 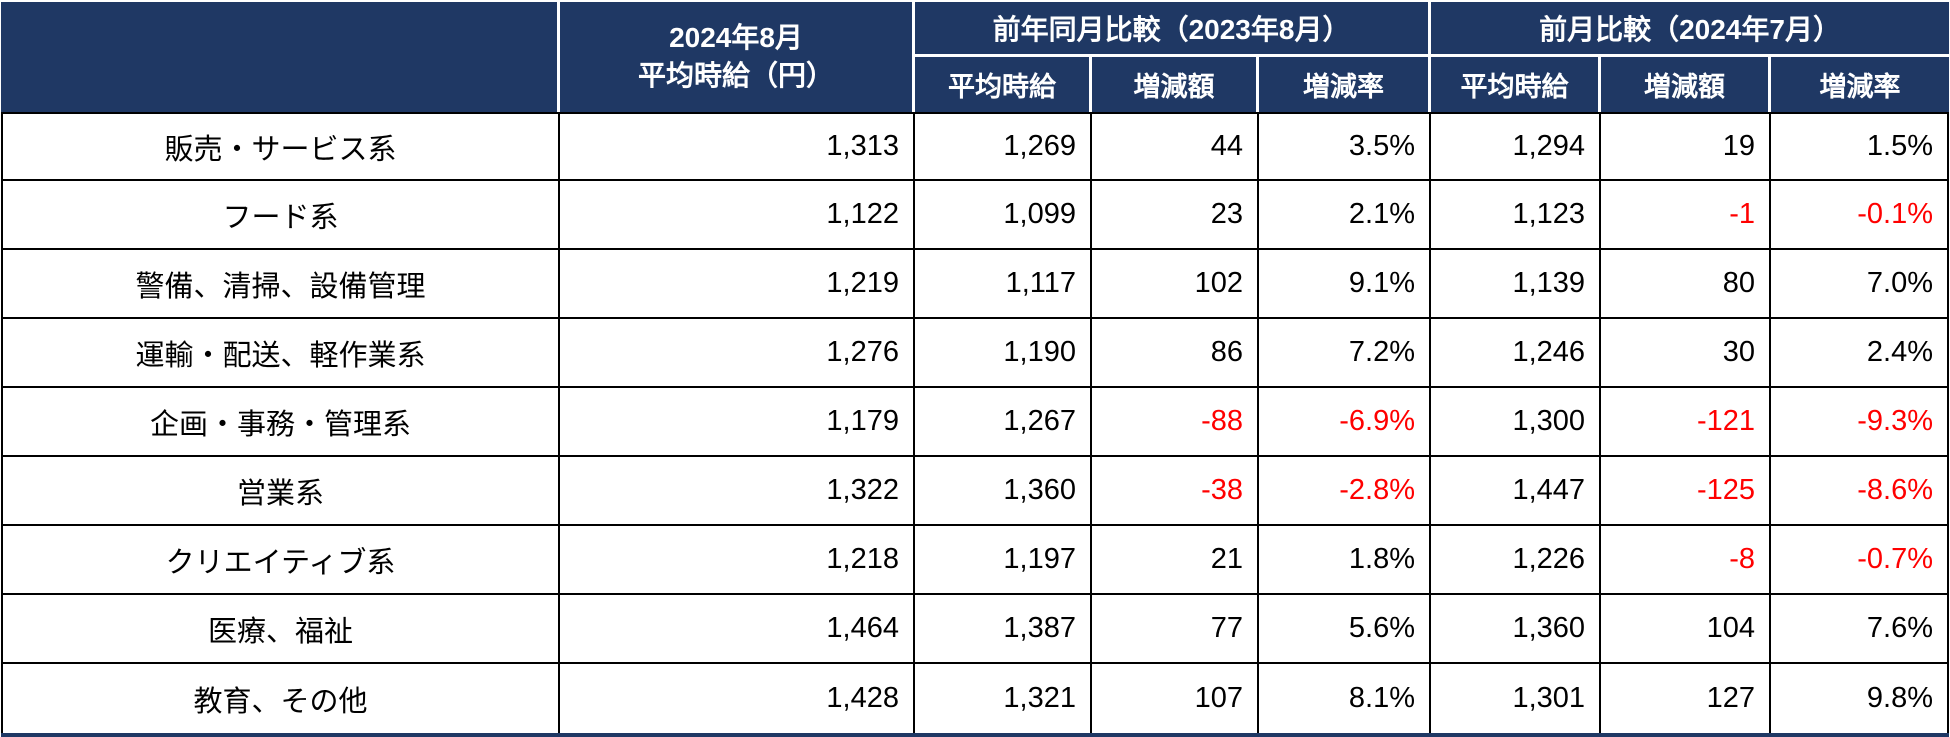 I want to click on col-group-mom: 前月比較（2024年7月）, so click(x=1690, y=29).